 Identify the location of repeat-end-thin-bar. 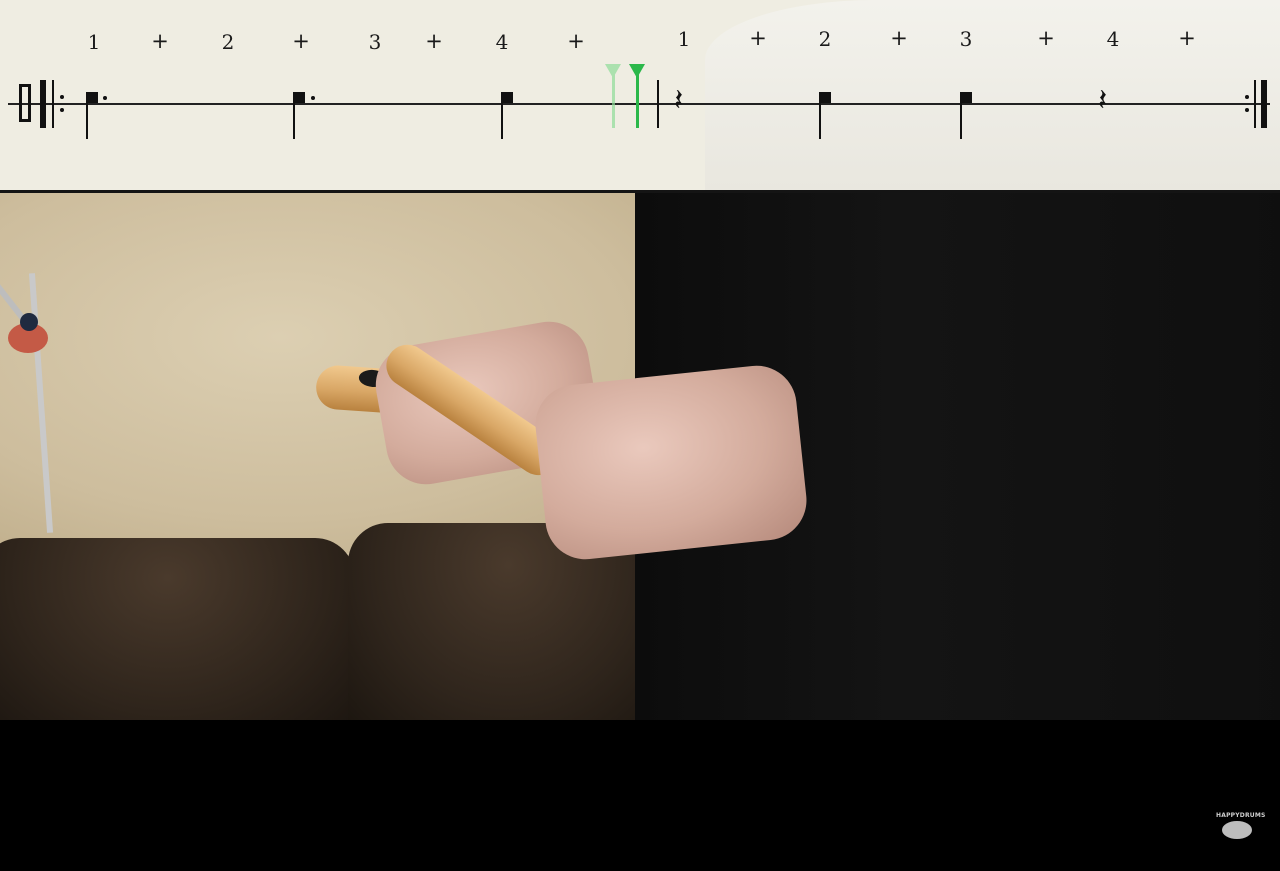
(1255, 104).